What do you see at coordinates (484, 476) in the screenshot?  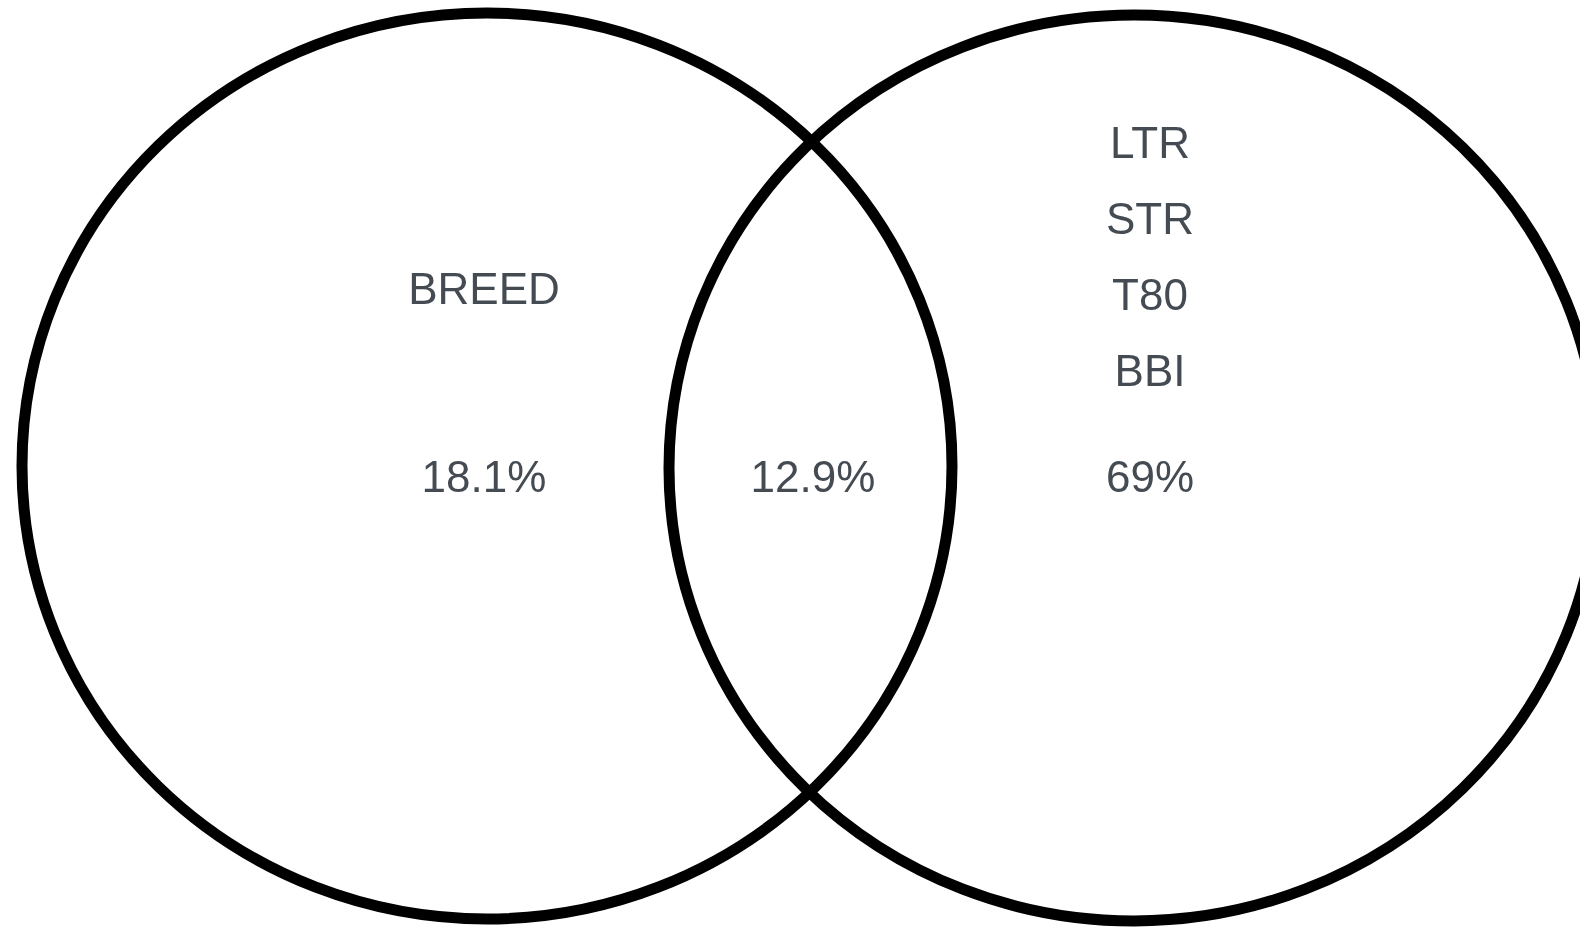 I see `data-label: 18.1%` at bounding box center [484, 476].